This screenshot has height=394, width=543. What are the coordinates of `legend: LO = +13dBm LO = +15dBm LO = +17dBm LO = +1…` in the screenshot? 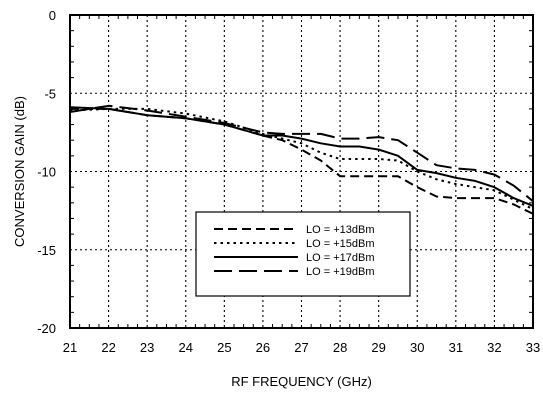 It's located at (303, 254).